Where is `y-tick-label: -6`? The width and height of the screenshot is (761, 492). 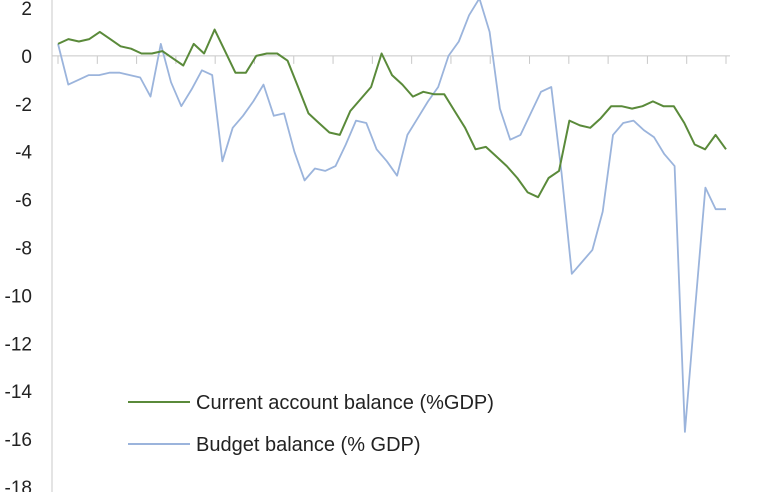
y-tick-label: -6 is located at coordinates (23, 201).